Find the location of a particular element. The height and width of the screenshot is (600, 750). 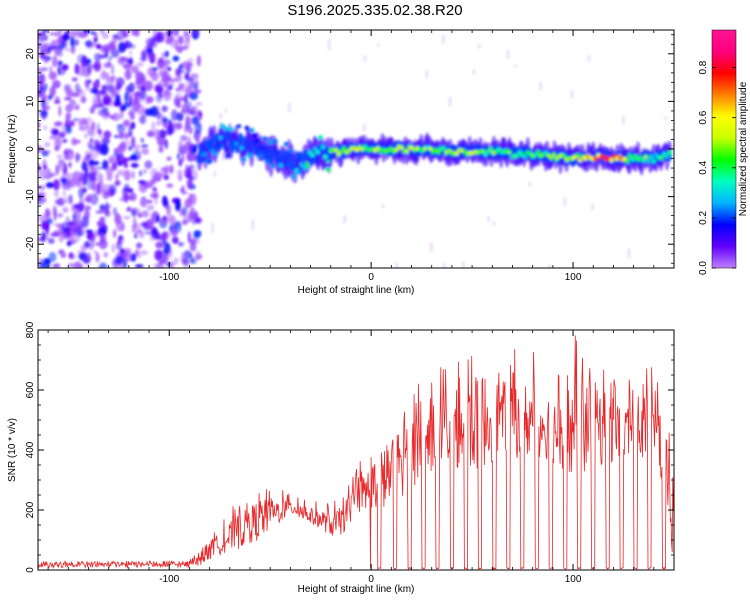

colorbar-gradient is located at coordinates (724, 149).